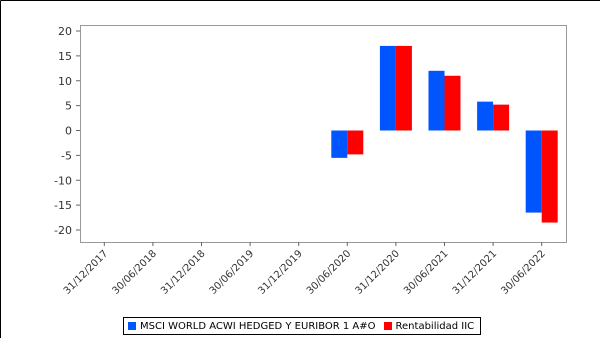 Image resolution: width=600 pixels, height=338 pixels. Describe the element at coordinates (280, 272) in the screenshot. I see `x-tick-label: 31/12/2019` at that location.